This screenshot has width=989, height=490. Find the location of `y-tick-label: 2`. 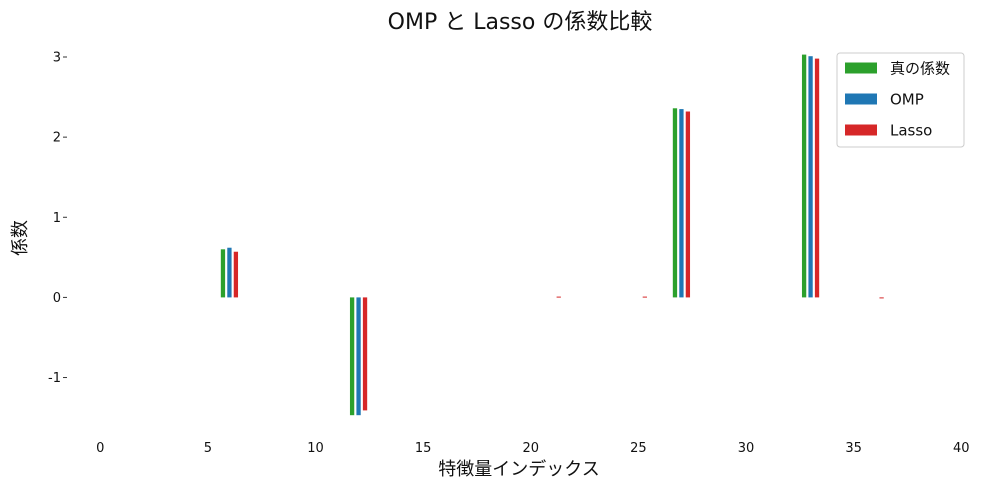

y-tick-label: 2 is located at coordinates (57, 138).